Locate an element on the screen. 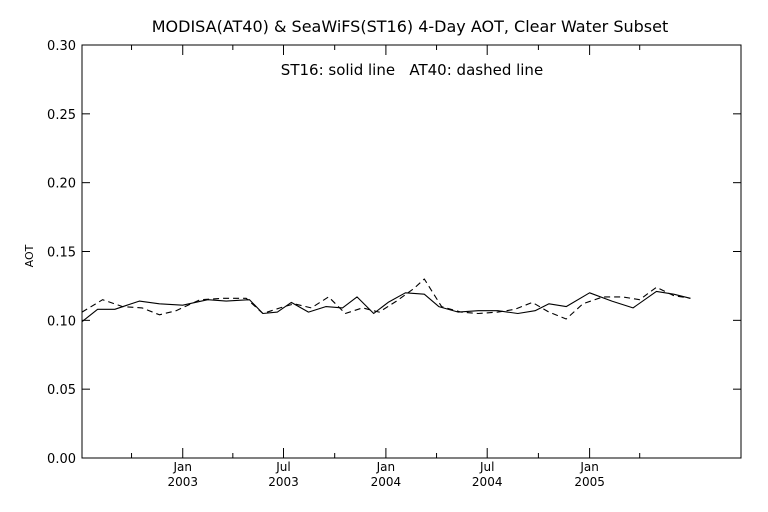  y-tick-label: 0.25 is located at coordinates (61, 115).